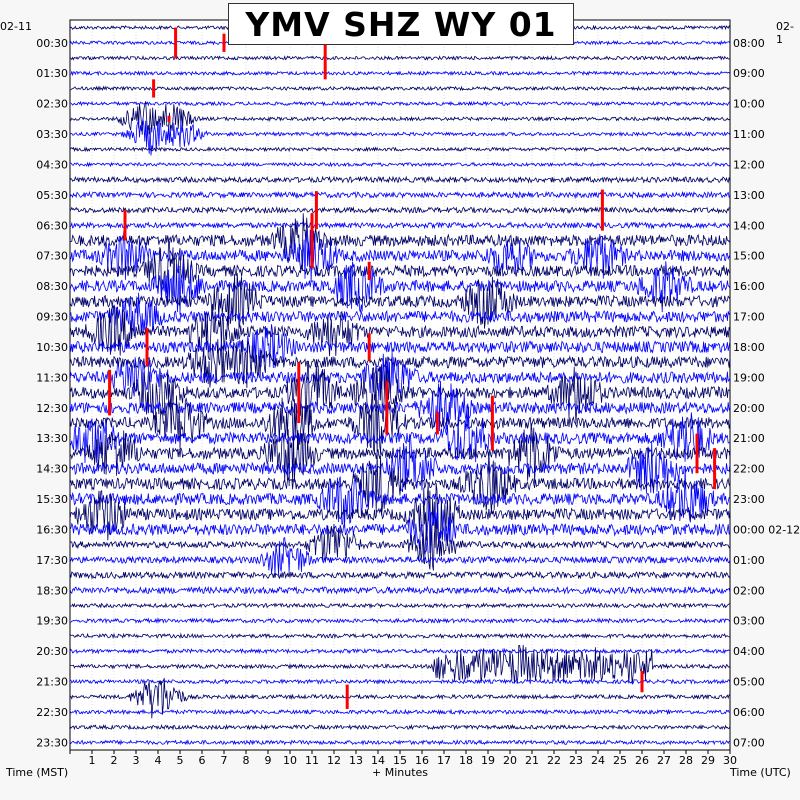 This screenshot has width=800, height=800. What do you see at coordinates (598, 760) in the screenshot?
I see `minute-tick-label: 24` at bounding box center [598, 760].